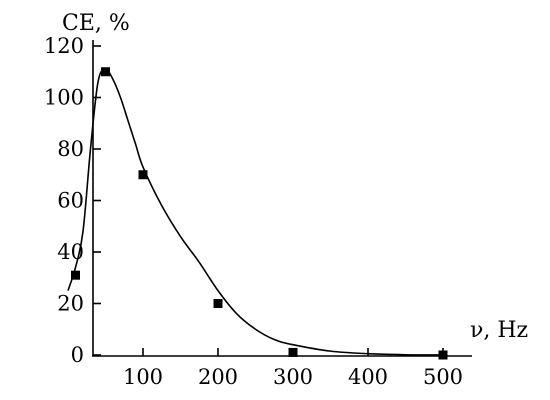 The width and height of the screenshot is (550, 400). Describe the element at coordinates (64, 46) in the screenshot. I see `y-tick-label: 120` at that location.